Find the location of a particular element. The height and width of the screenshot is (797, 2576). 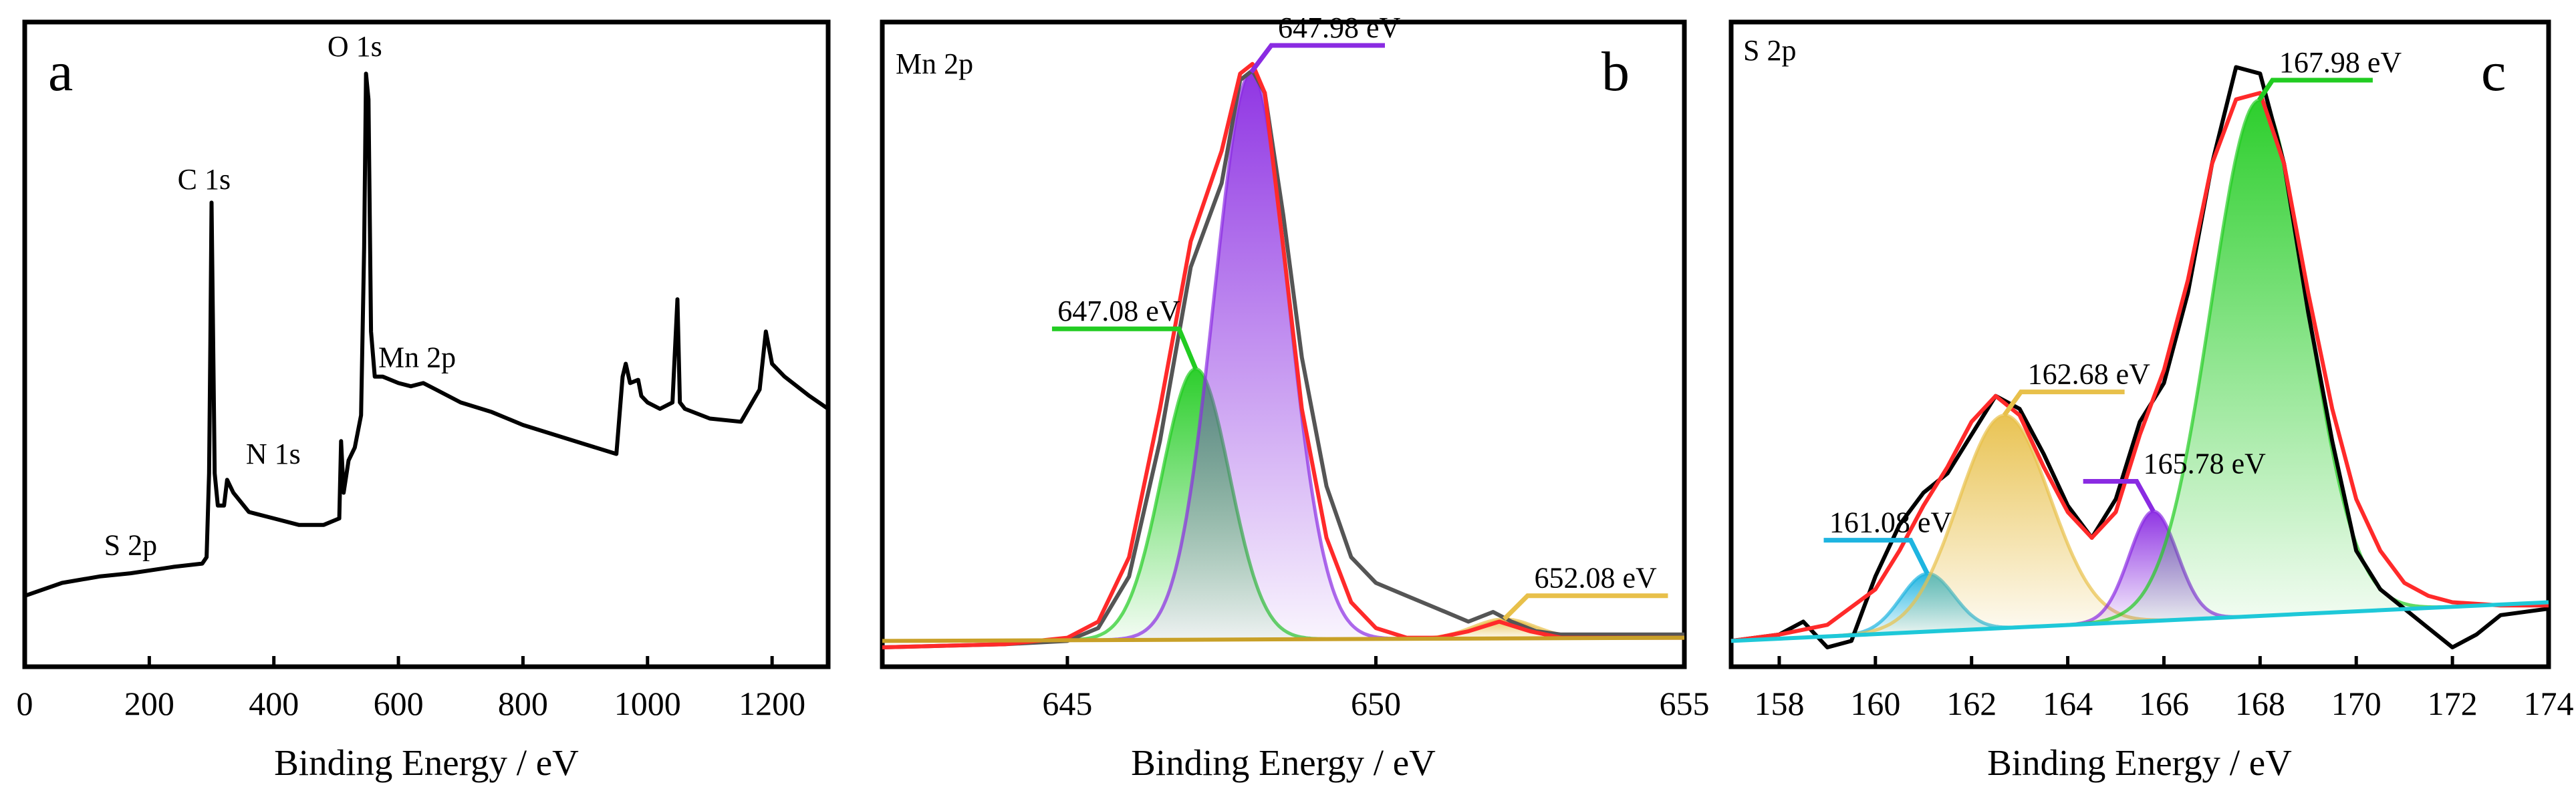

peak-annotation: Mn 2p is located at coordinates (417, 357).